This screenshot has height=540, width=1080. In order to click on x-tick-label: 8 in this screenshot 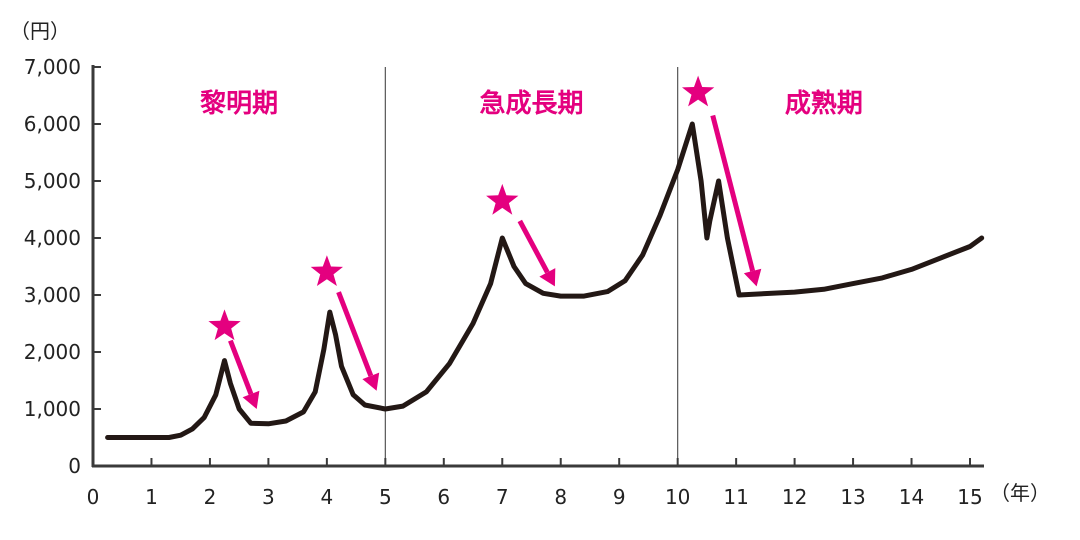, I will do `click(560, 497)`.